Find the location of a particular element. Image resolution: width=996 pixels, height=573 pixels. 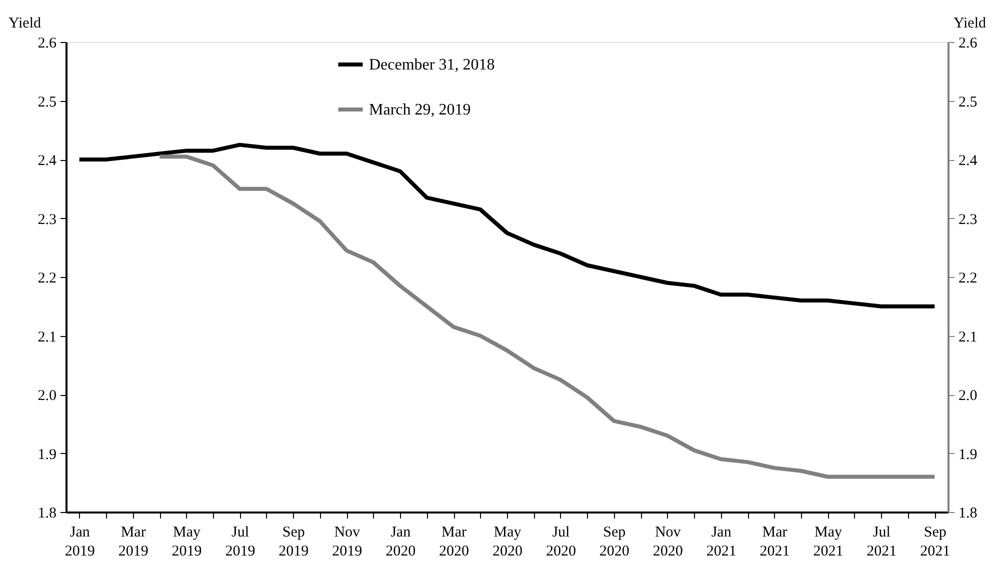

y2-tick-label: 2.6 is located at coordinates (968, 44).